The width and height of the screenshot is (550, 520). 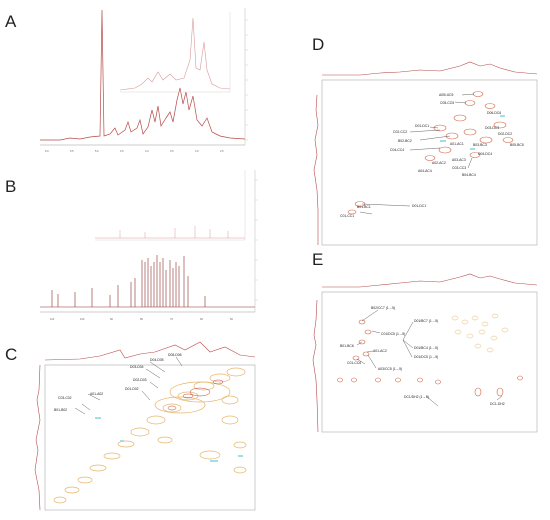 I want to click on hsqc-label: B05-BC5, so click(x=517, y=145).